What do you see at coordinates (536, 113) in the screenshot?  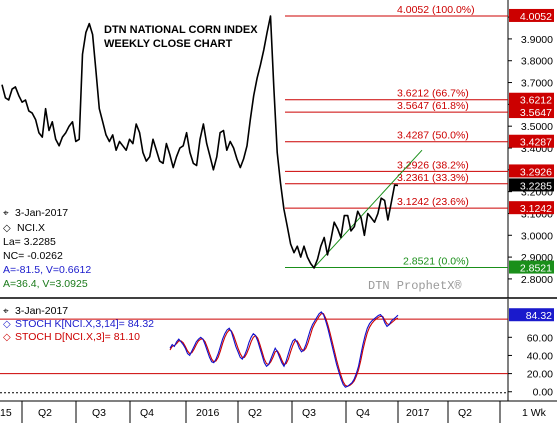 I see `fib-badge-label: 3.5647` at bounding box center [536, 113].